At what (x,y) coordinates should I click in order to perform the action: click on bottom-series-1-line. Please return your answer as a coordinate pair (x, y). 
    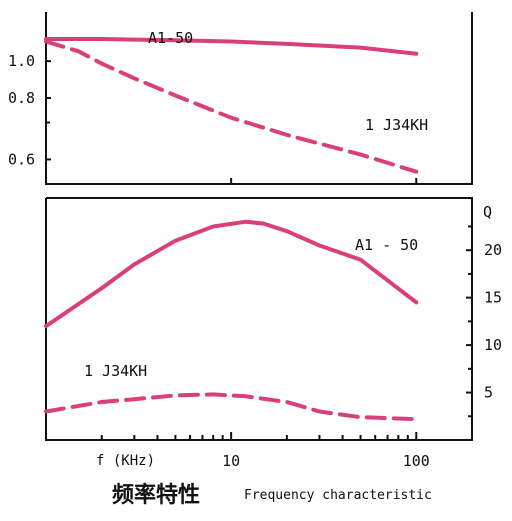
    Looking at the image, I should click on (231, 407).